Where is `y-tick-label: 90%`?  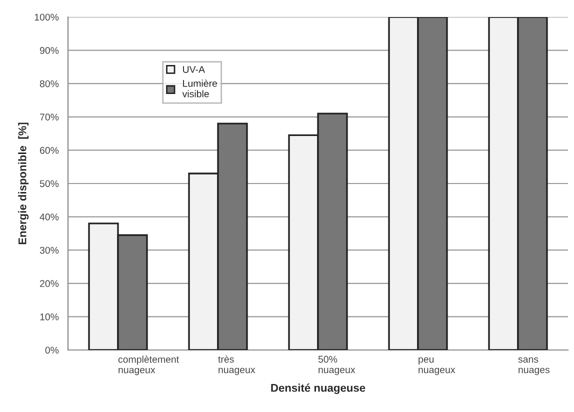 y-tick-label: 90% is located at coordinates (49, 50).